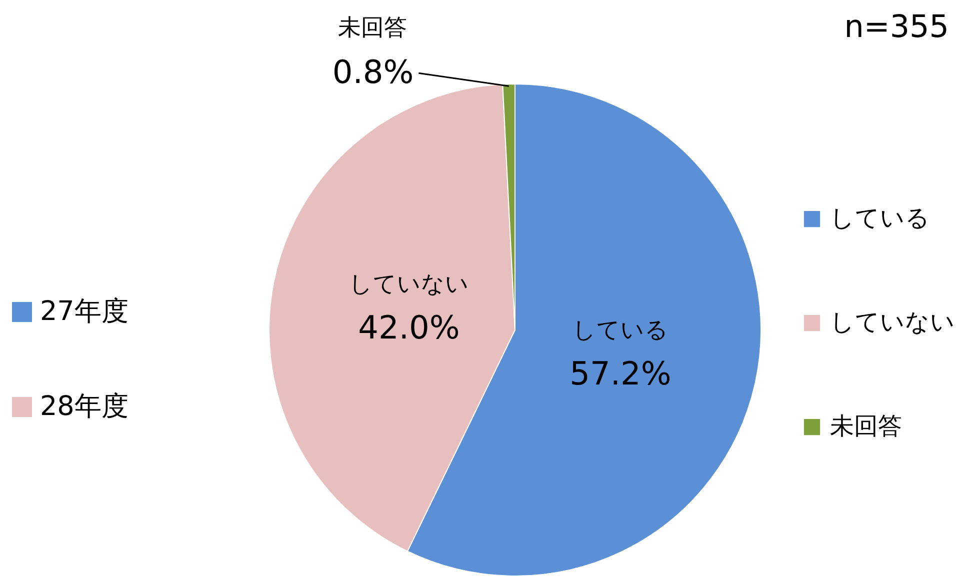 The image size is (971, 582). I want to click on slice-label: していない, so click(408, 284).